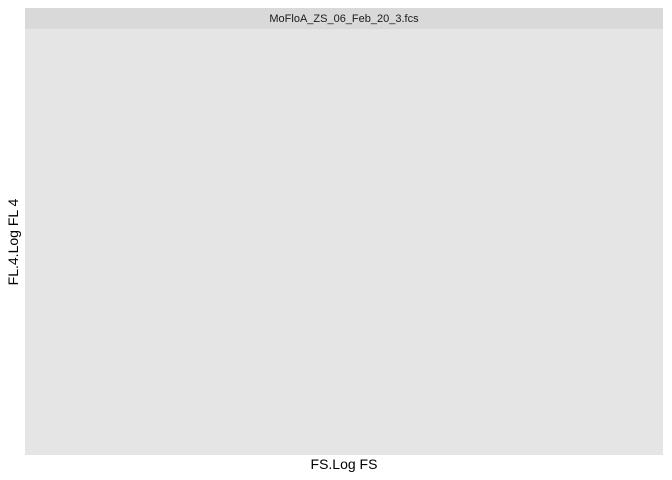  Describe the element at coordinates (13, 242) in the screenshot. I see `y-axis-label: FL.4.Log FL 4` at that location.